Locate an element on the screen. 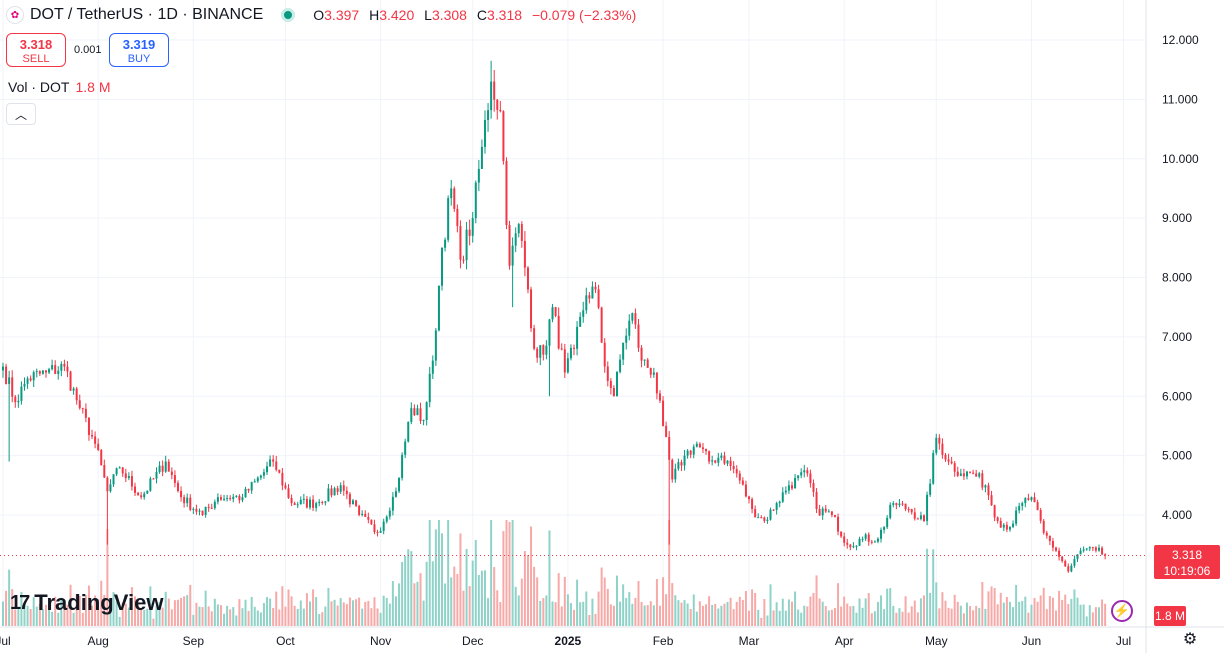 The width and height of the screenshot is (1224, 653). buy-button: 3.319 BUY is located at coordinates (139, 50).